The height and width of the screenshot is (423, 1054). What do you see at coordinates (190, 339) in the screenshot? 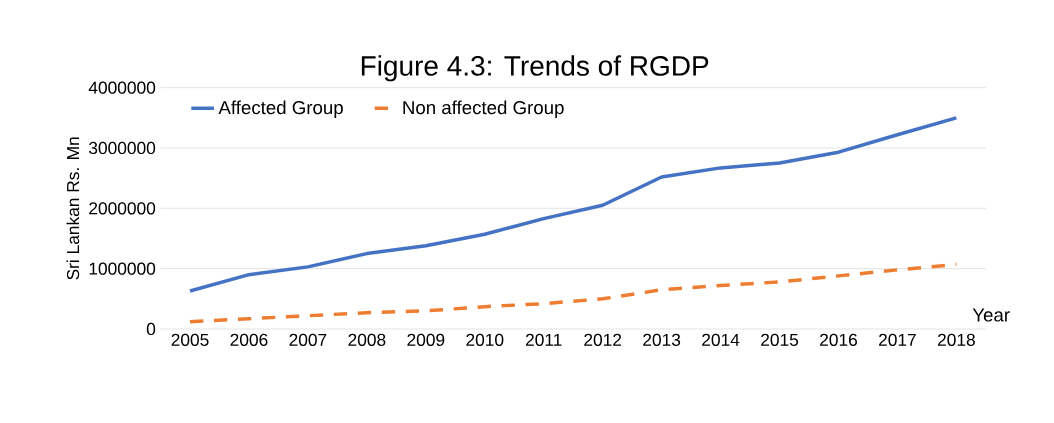
I see `x-tick-label: 2005` at bounding box center [190, 339].